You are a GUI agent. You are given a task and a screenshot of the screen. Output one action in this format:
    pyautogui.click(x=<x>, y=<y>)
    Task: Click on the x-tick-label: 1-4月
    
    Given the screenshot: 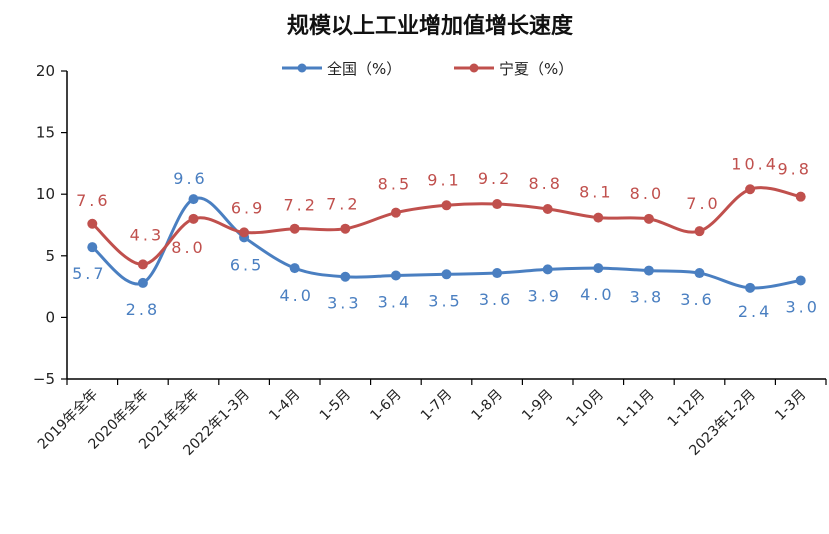 What is the action you would take?
    pyautogui.click(x=284, y=405)
    